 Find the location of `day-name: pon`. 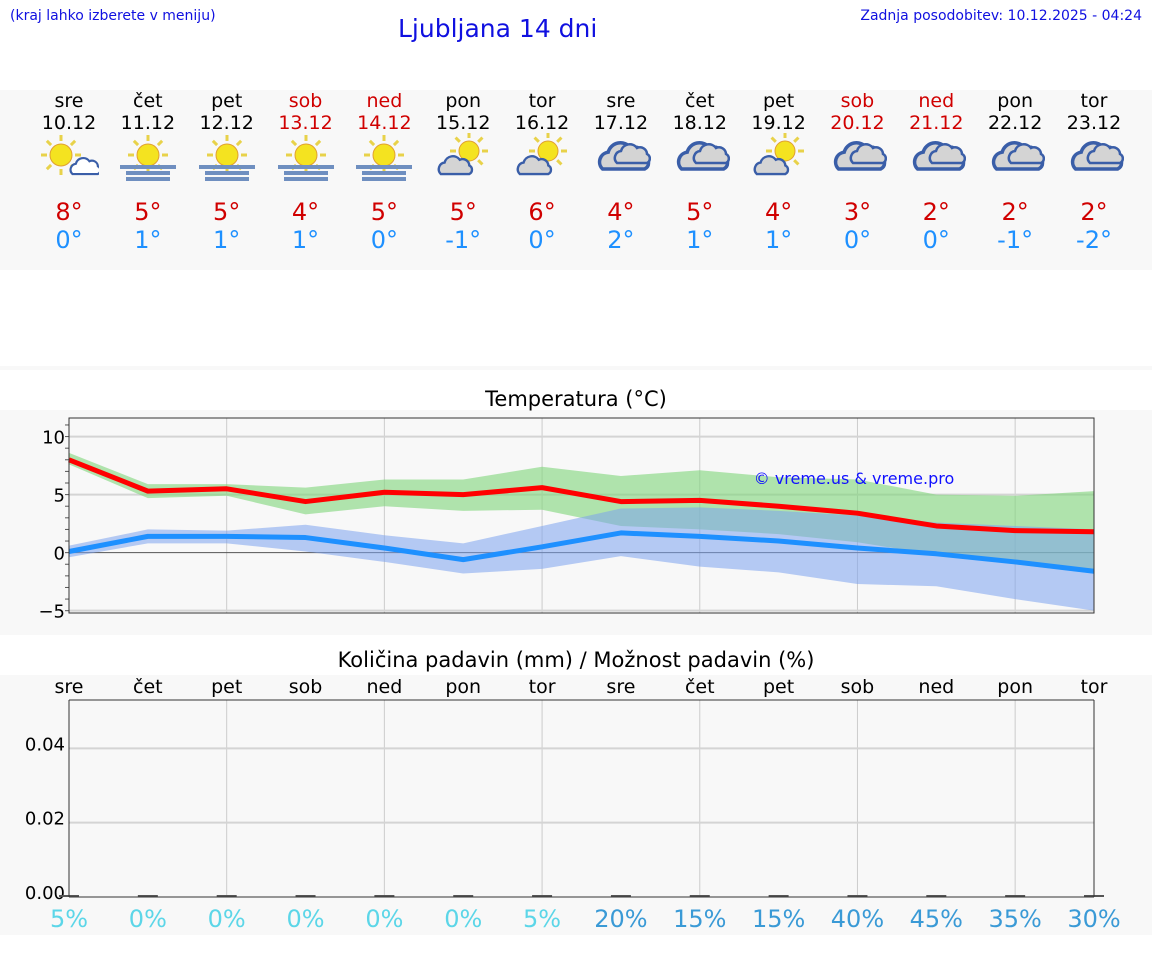

day-name: pon is located at coordinates (463, 101).